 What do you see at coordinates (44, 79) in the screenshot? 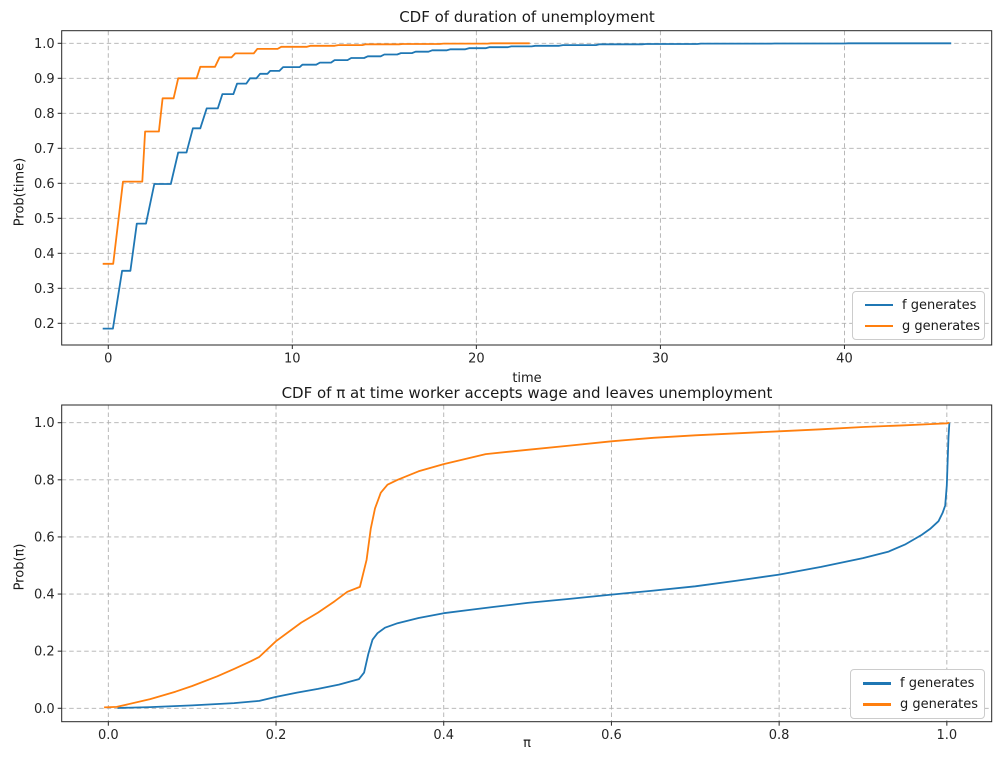
I see `y-tick-label: 0.9` at bounding box center [44, 79].